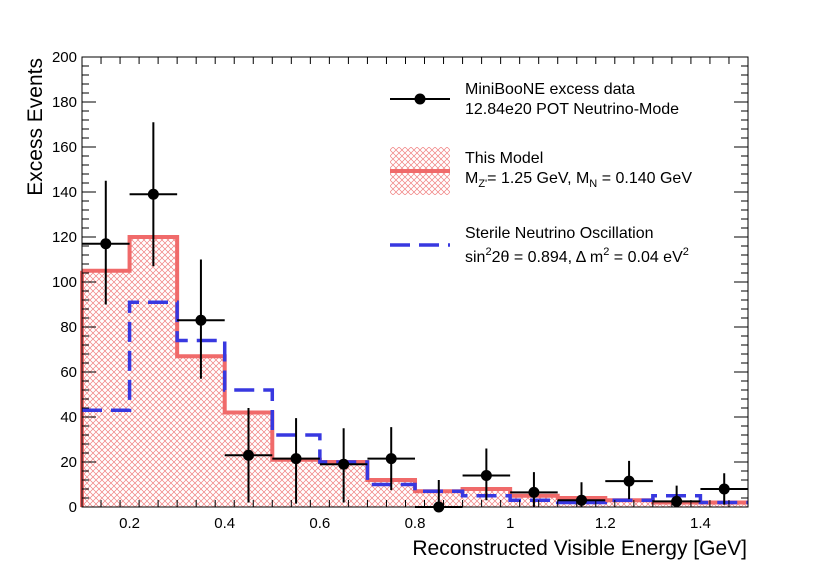 This screenshot has height=564, width=830. What do you see at coordinates (504, 158) in the screenshot?
I see `legend-model-label-1: This Model` at bounding box center [504, 158].